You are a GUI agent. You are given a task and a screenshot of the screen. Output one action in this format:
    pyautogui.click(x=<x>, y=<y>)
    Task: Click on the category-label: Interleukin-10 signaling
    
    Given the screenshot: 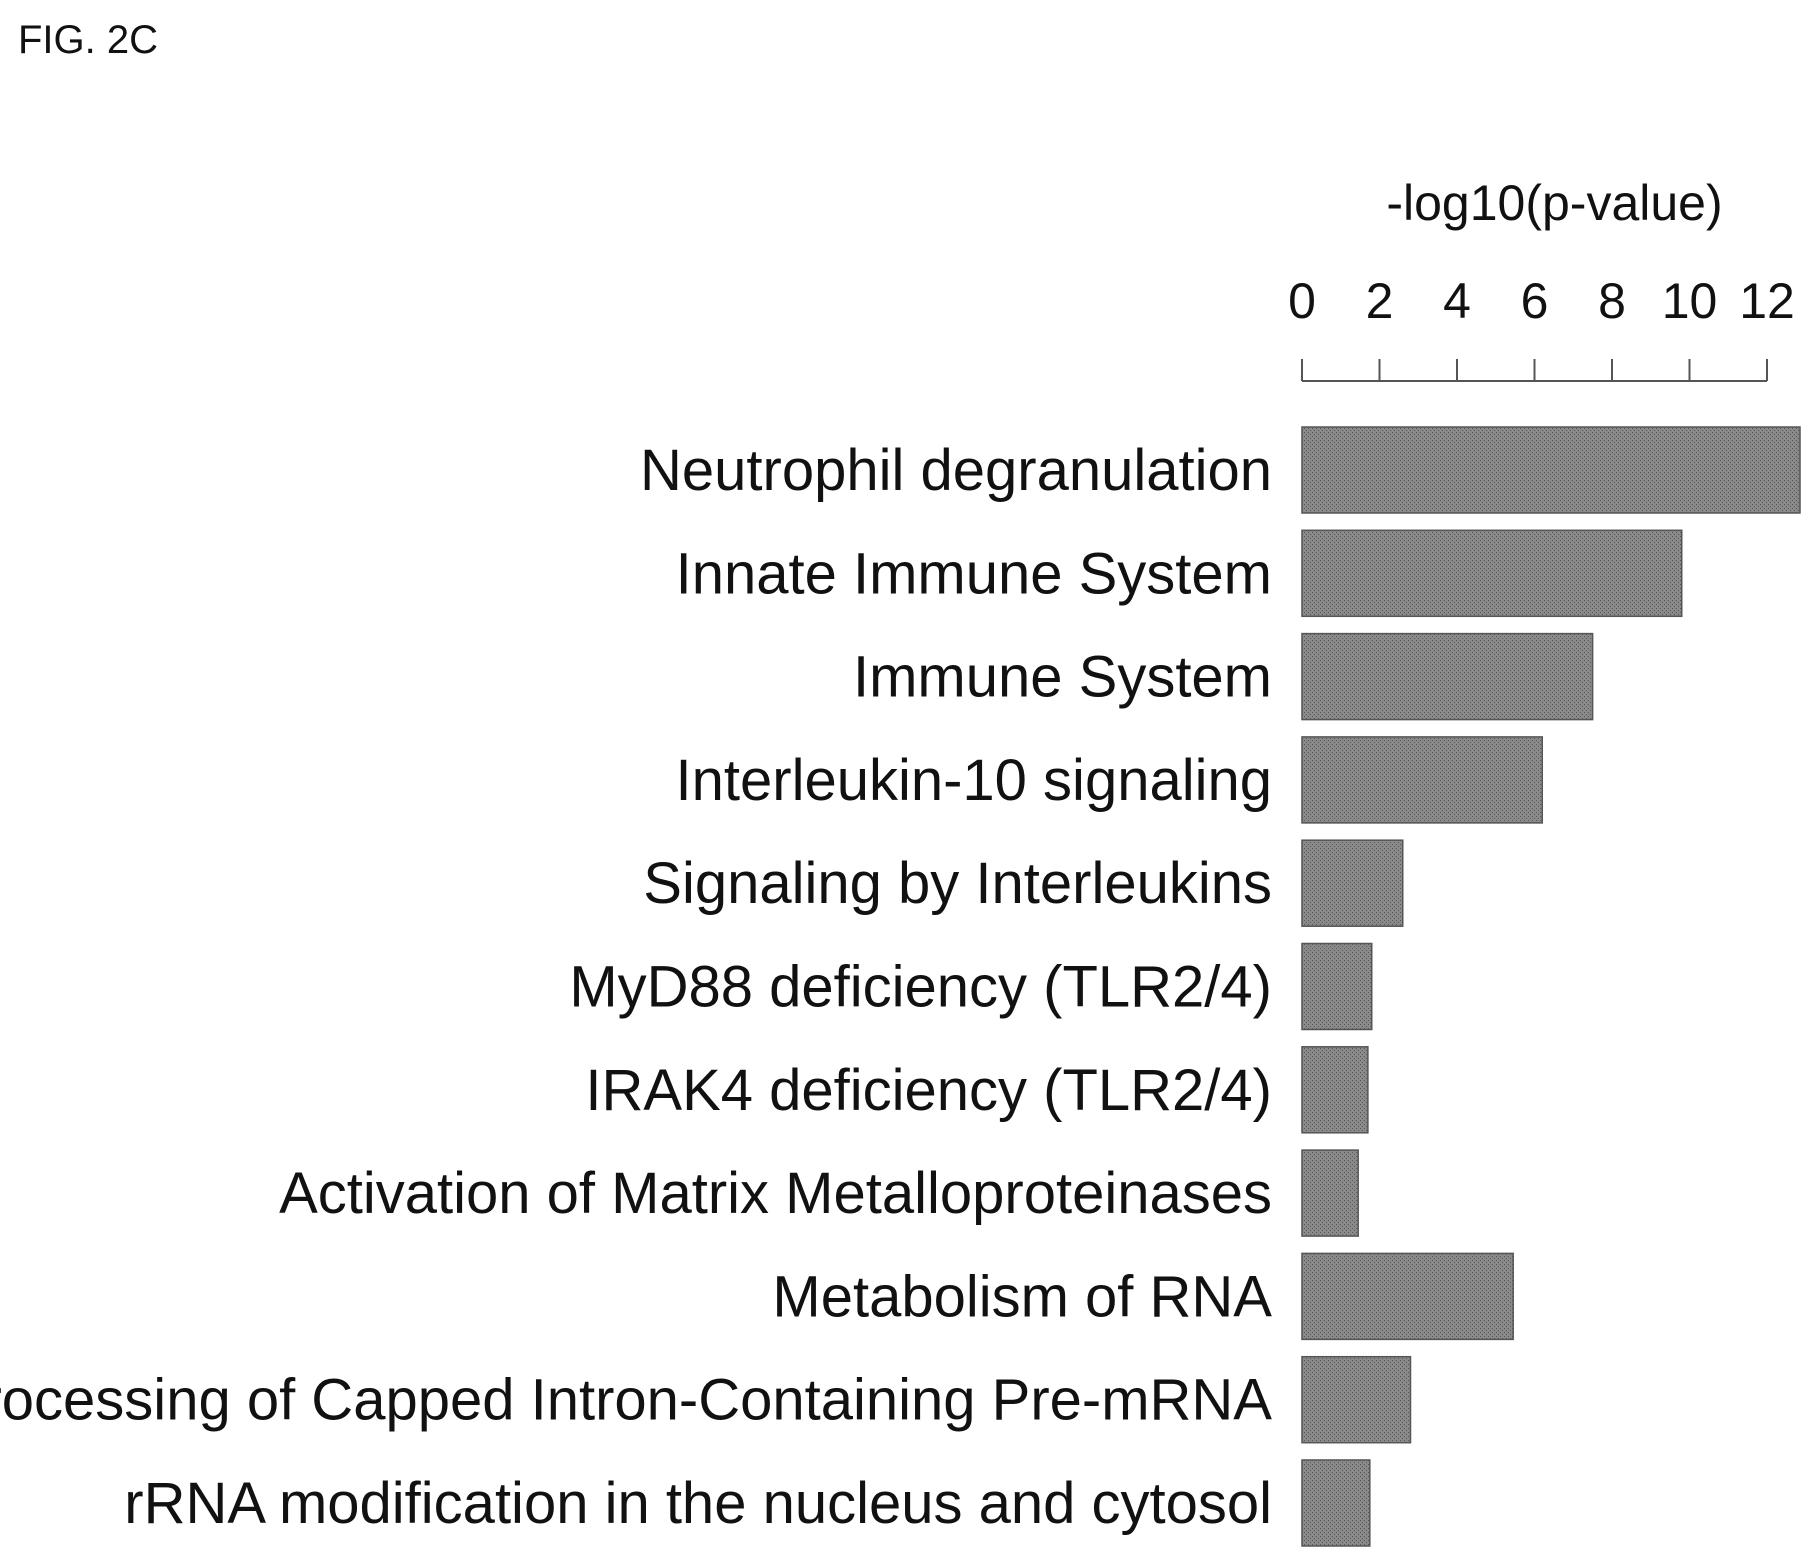 What is the action you would take?
    pyautogui.click(x=974, y=780)
    